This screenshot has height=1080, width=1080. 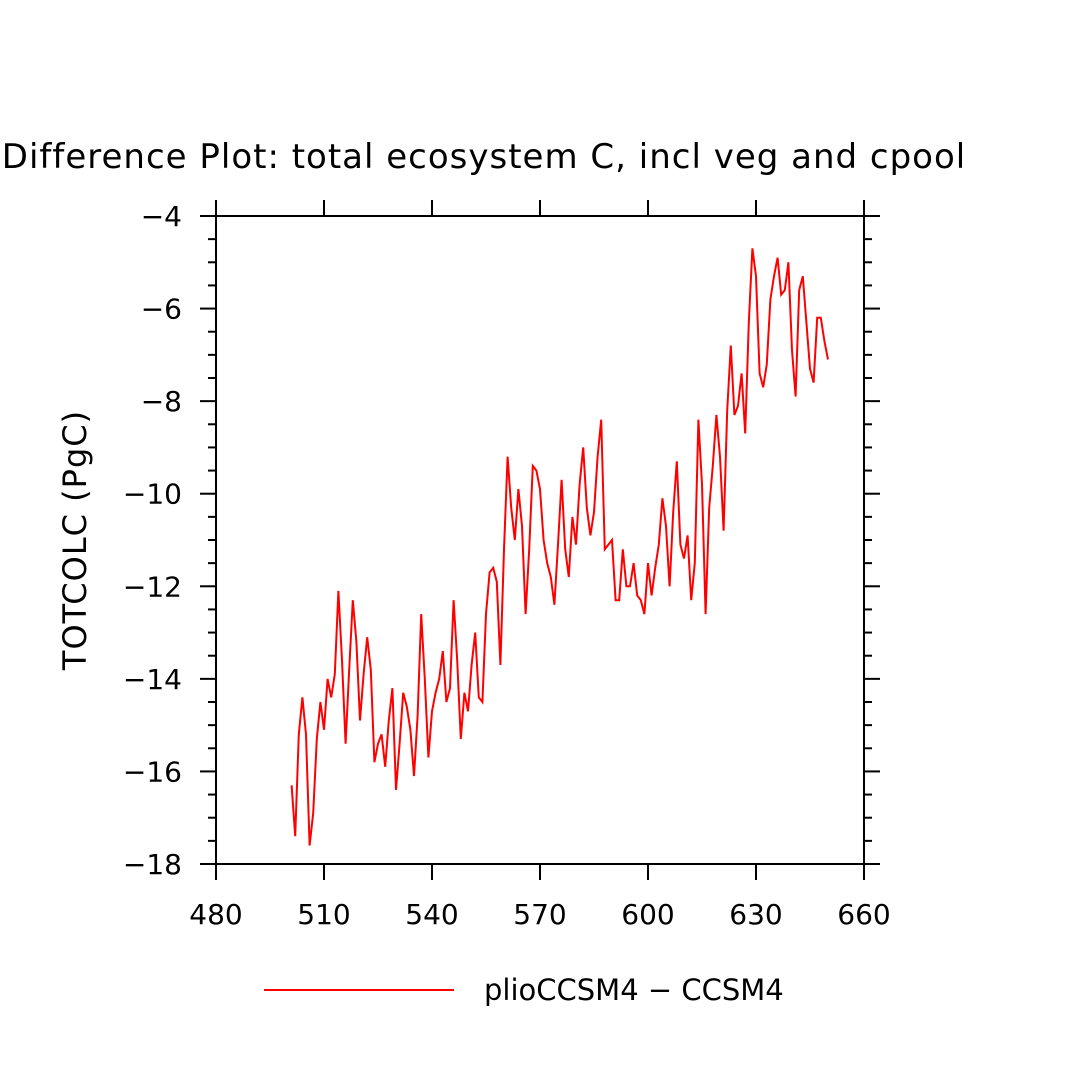 I want to click on x-tick-label: 570, so click(x=539, y=914).